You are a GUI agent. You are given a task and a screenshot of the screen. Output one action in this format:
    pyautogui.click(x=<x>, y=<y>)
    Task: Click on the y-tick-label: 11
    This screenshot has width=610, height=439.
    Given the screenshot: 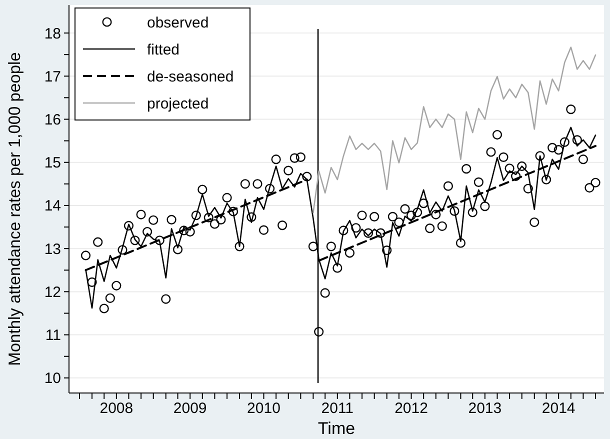 What is the action you would take?
    pyautogui.click(x=53, y=335)
    